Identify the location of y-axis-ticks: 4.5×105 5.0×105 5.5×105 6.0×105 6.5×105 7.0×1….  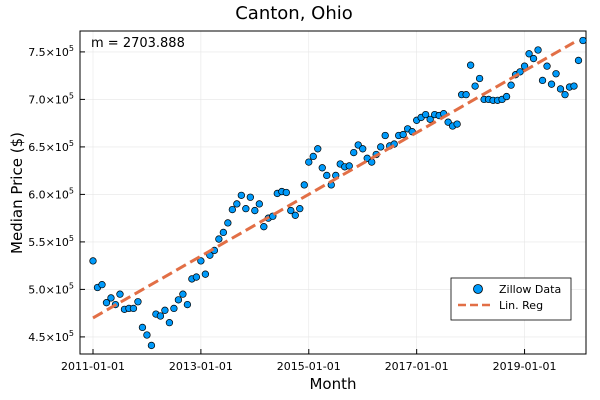
(56, 194).